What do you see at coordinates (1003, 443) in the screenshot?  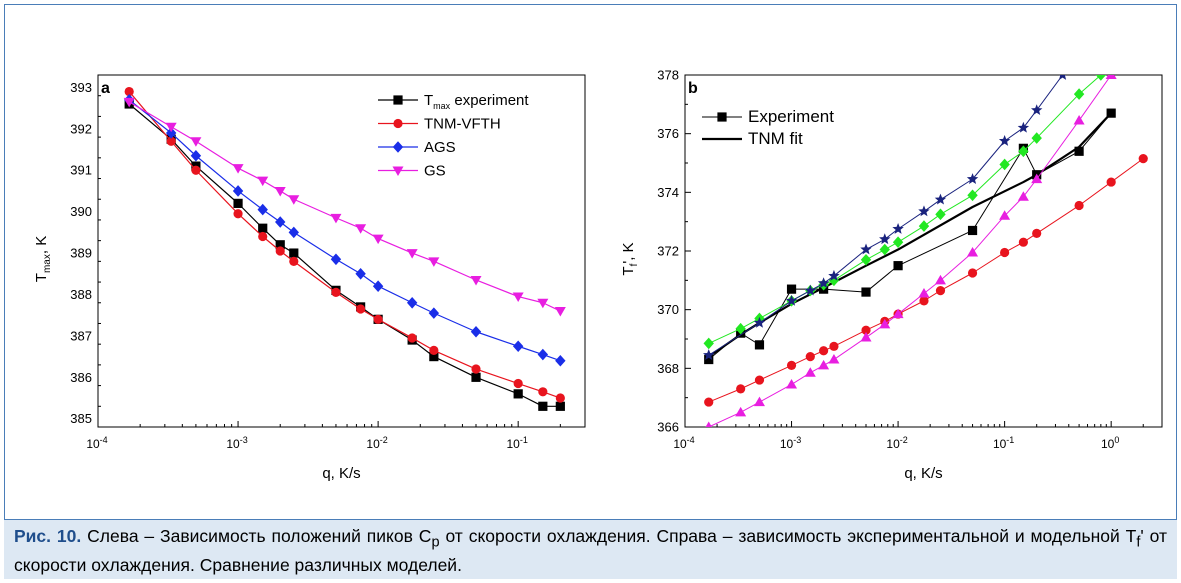 I see `panel-b-x-tick-label: 10⁻¹` at bounding box center [1003, 443].